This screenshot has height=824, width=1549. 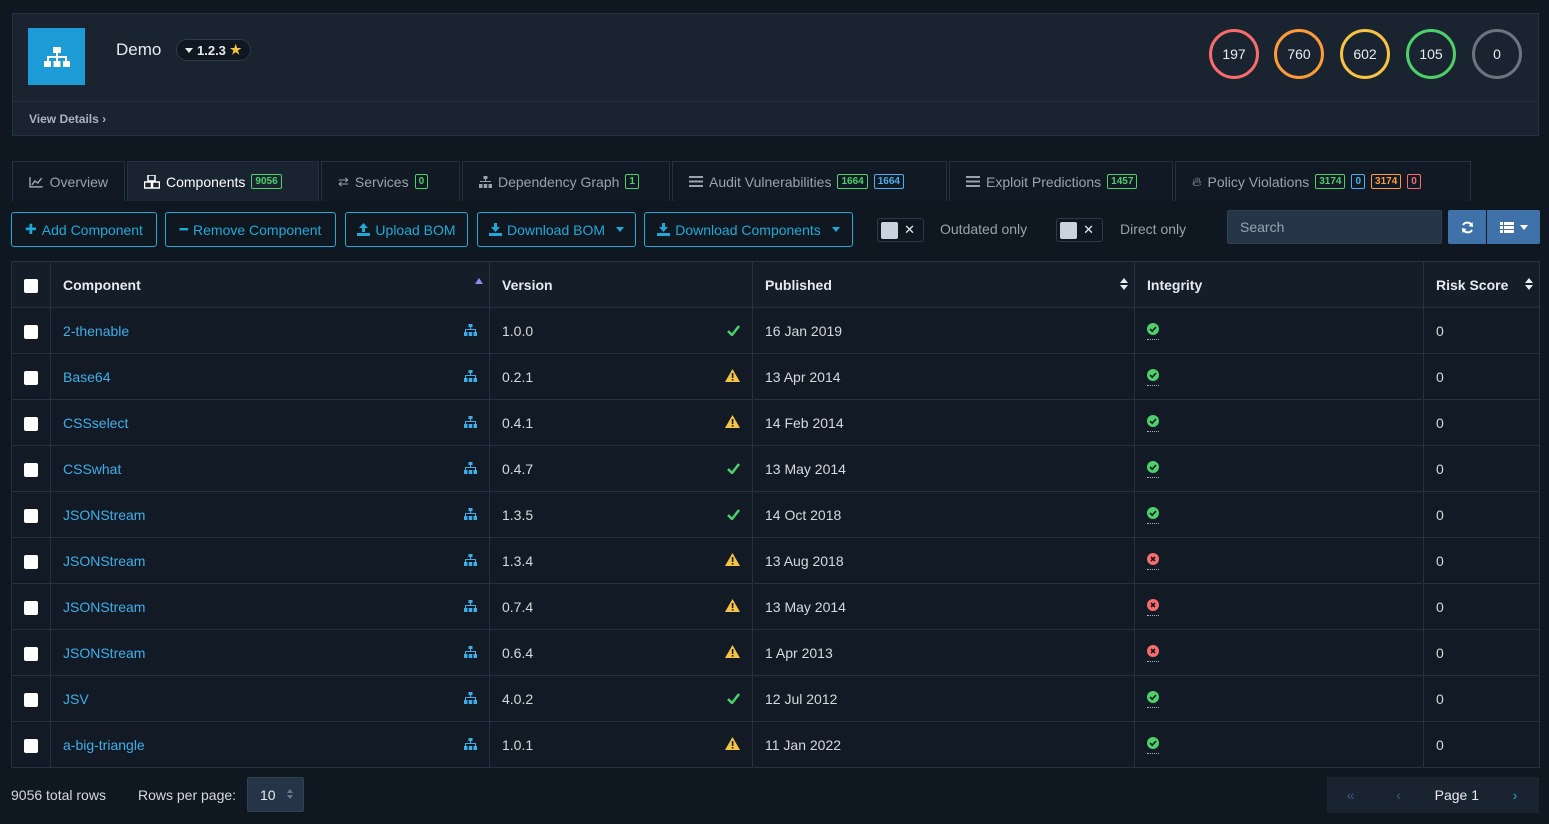 What do you see at coordinates (1334, 227) in the screenshot?
I see `search-input` at bounding box center [1334, 227].